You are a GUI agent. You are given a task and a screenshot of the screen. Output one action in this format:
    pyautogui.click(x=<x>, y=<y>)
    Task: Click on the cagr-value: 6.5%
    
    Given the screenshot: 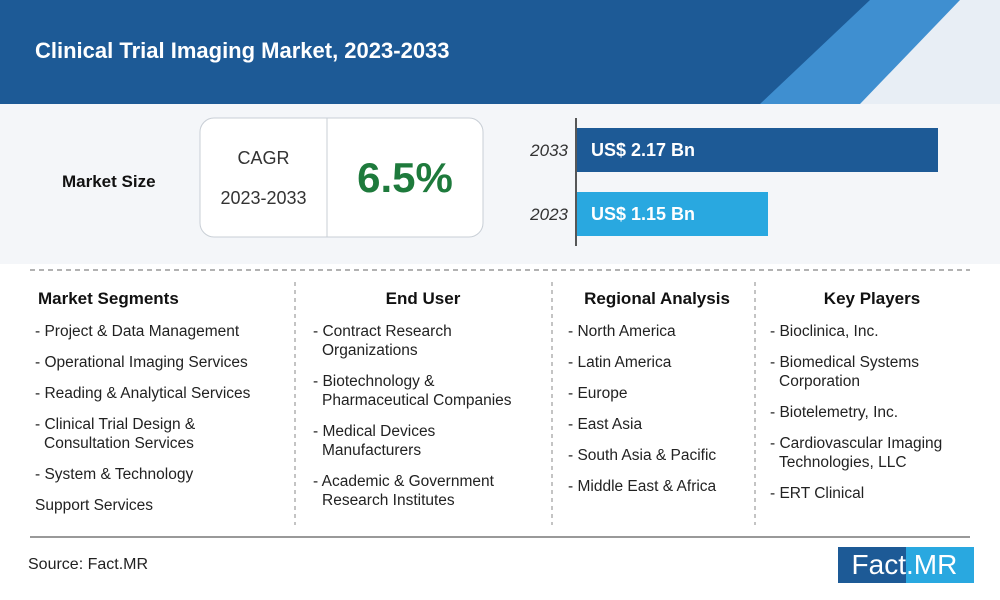 What is the action you would take?
    pyautogui.click(x=405, y=177)
    